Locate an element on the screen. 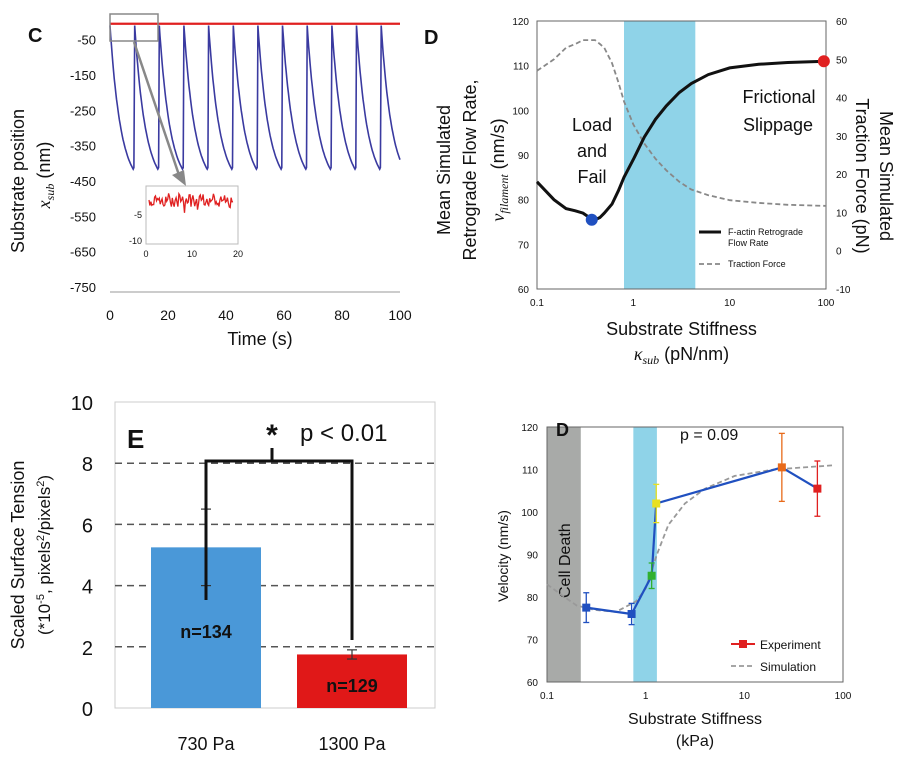 The image size is (914, 761). y-tick-label: -550 is located at coordinates (83, 216).